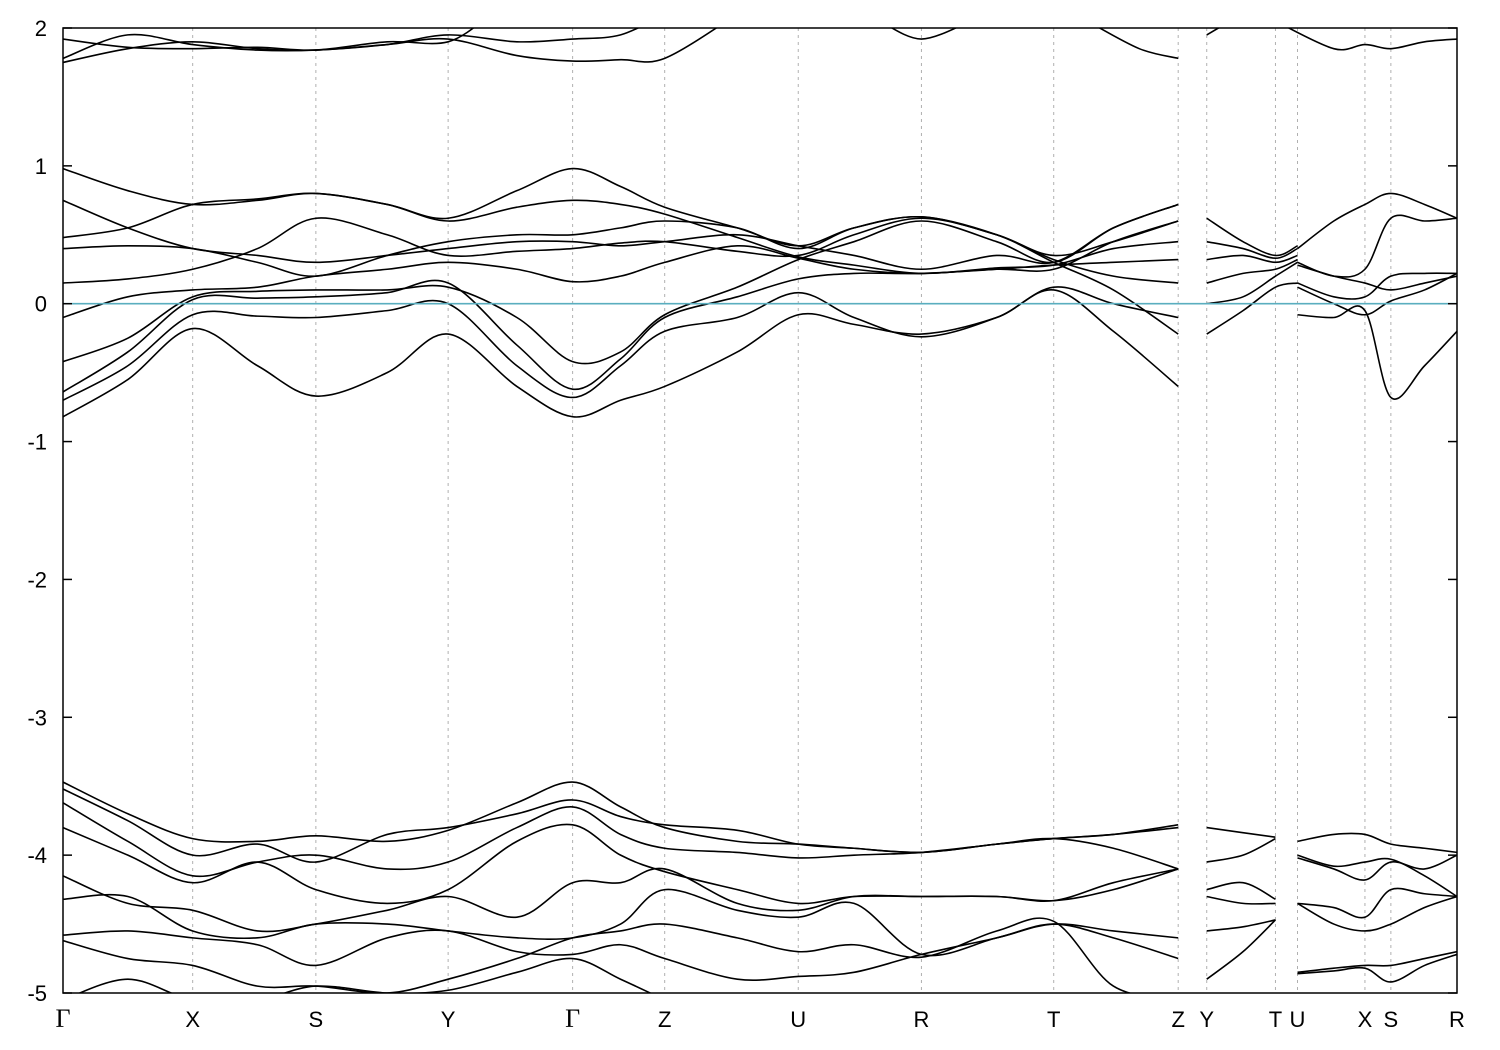  What do you see at coordinates (37, 442) in the screenshot?
I see `y-tick-label: -1` at bounding box center [37, 442].